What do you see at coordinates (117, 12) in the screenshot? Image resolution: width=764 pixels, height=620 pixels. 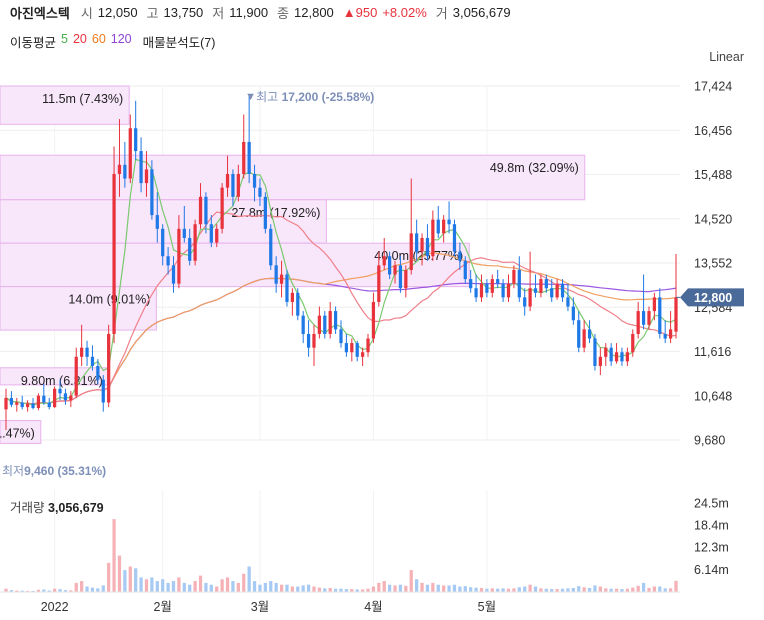 I see `open-value: 12,050` at bounding box center [117, 12].